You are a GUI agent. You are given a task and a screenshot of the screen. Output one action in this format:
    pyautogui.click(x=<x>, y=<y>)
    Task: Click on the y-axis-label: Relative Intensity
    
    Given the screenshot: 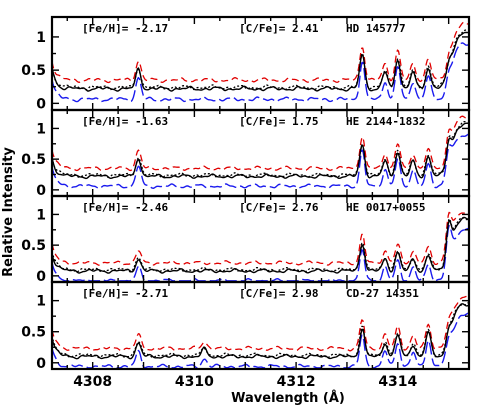 What is the action you would take?
    pyautogui.click(x=8, y=212)
    